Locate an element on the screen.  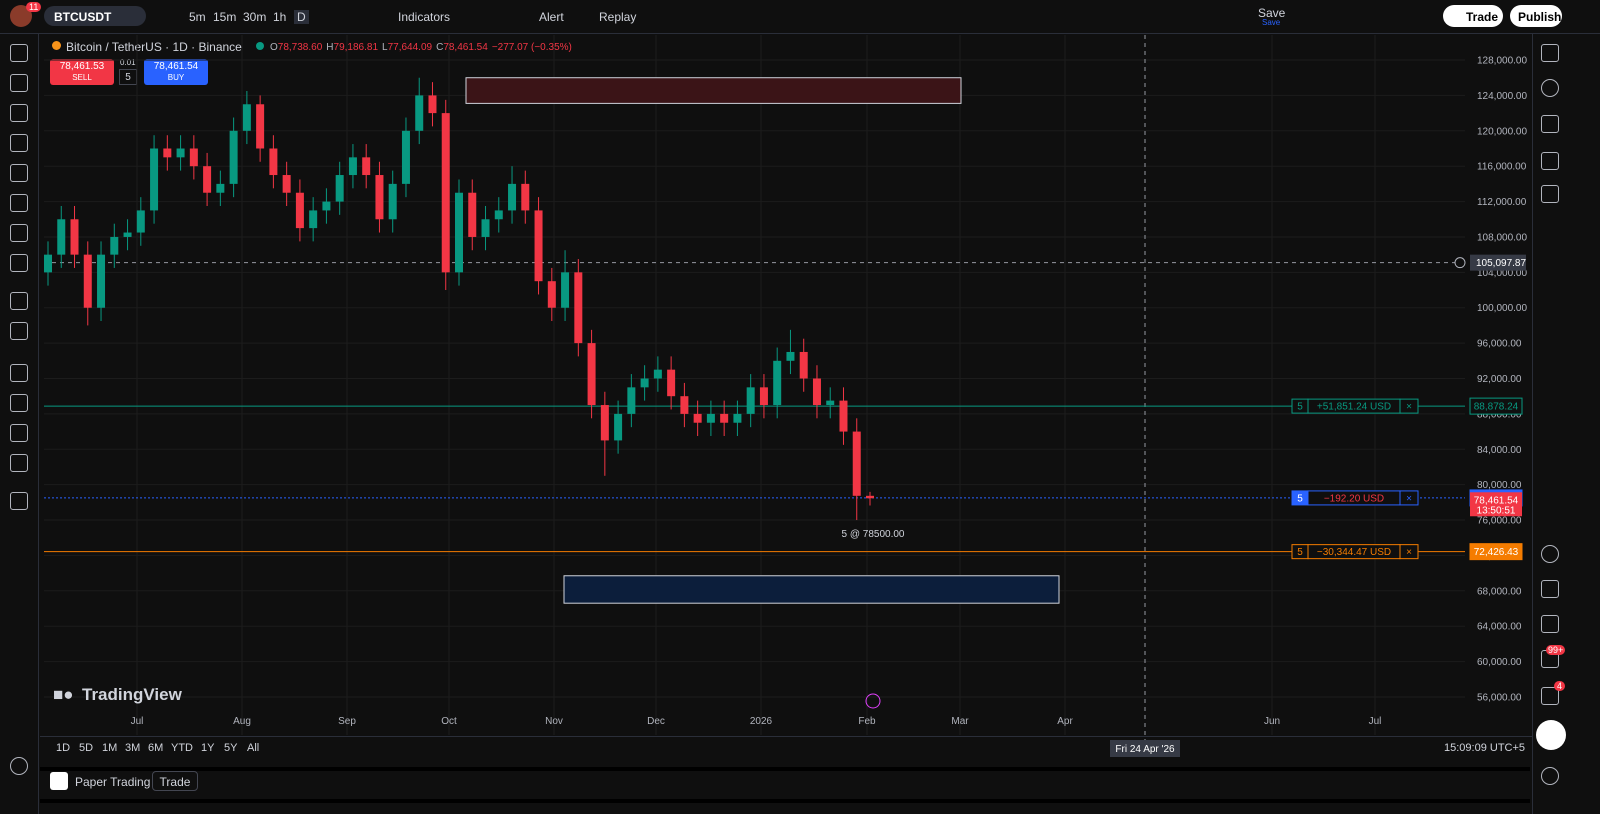
tool-hide is located at coordinates (19, 463).